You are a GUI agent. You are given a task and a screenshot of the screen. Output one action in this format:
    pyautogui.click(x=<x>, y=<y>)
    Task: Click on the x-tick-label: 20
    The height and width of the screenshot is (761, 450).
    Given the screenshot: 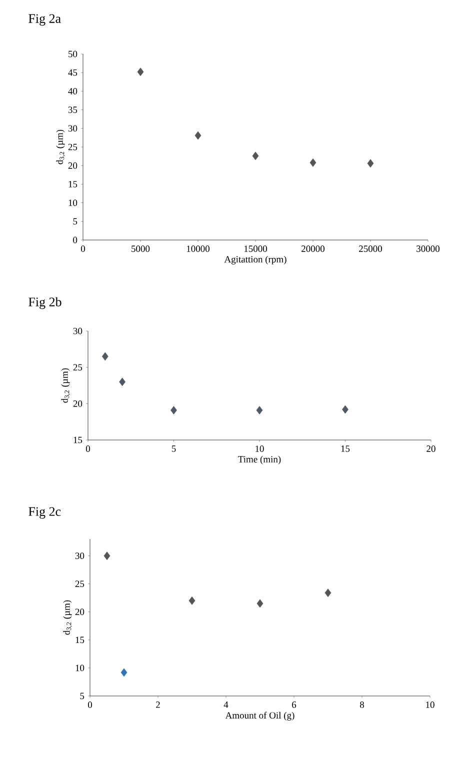 What is the action you would take?
    pyautogui.click(x=431, y=449)
    